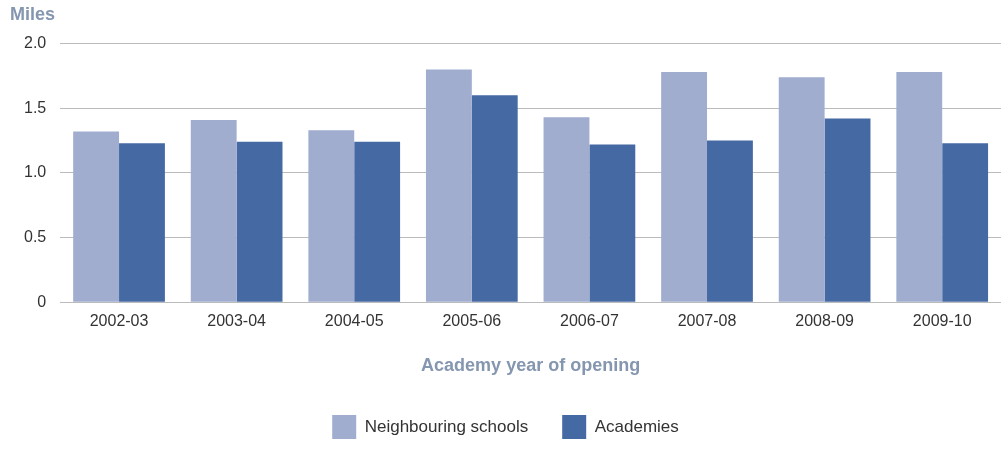 The image size is (1005, 453). I want to click on x-tick-label: 2006-07, so click(589, 321).